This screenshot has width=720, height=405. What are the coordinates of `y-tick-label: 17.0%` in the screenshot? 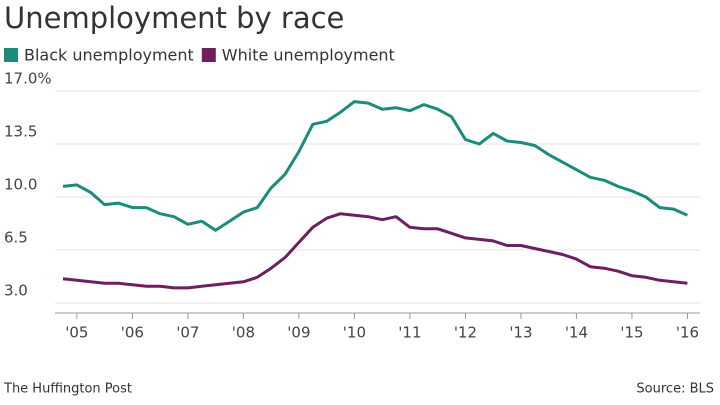 It's located at (28, 79).